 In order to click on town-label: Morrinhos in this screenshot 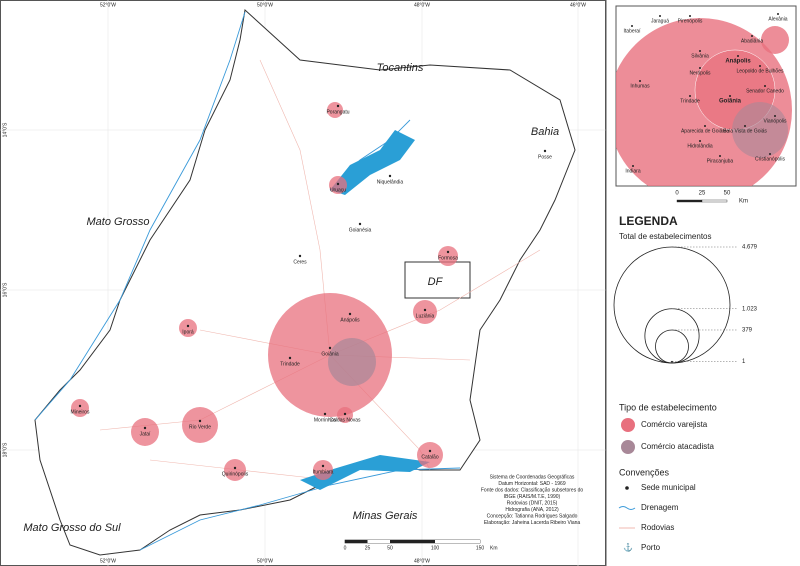, I will do `click(325, 420)`.